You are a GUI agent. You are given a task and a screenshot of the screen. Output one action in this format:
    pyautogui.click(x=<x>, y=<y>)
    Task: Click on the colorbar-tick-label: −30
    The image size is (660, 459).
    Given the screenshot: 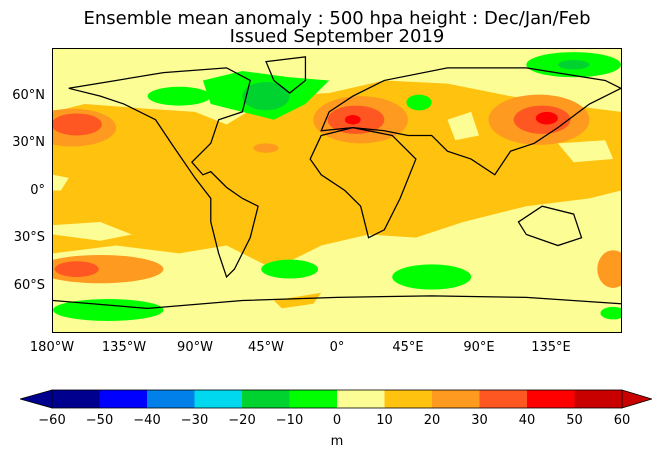 What is the action you would take?
    pyautogui.click(x=194, y=420)
    